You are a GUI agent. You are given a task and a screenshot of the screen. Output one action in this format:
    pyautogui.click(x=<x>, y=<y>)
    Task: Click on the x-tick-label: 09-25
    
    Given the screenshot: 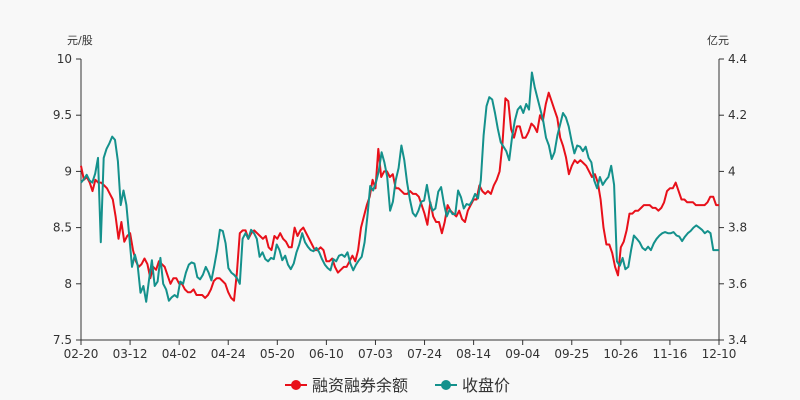 What is the action you would take?
    pyautogui.click(x=571, y=354)
    